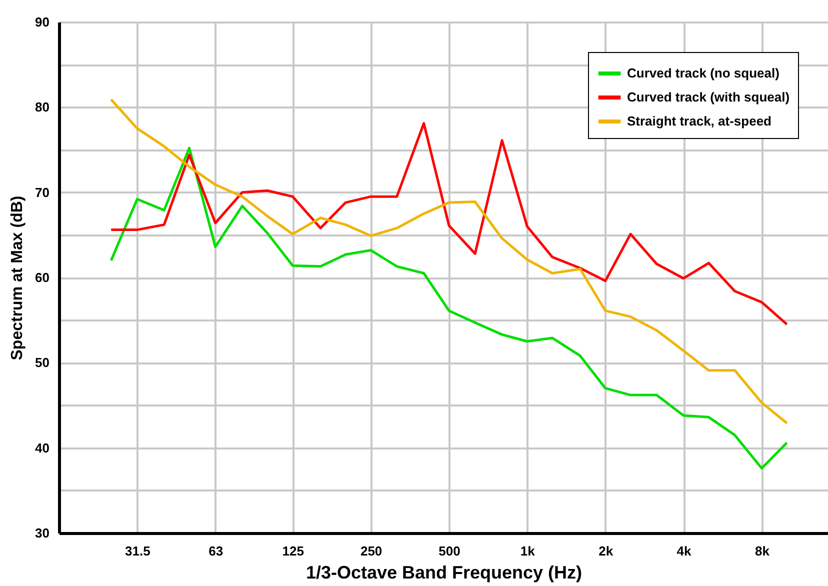 Image resolution: width=828 pixels, height=586 pixels. Describe the element at coordinates (42, 192) in the screenshot. I see `y-tick-label: 70` at that location.